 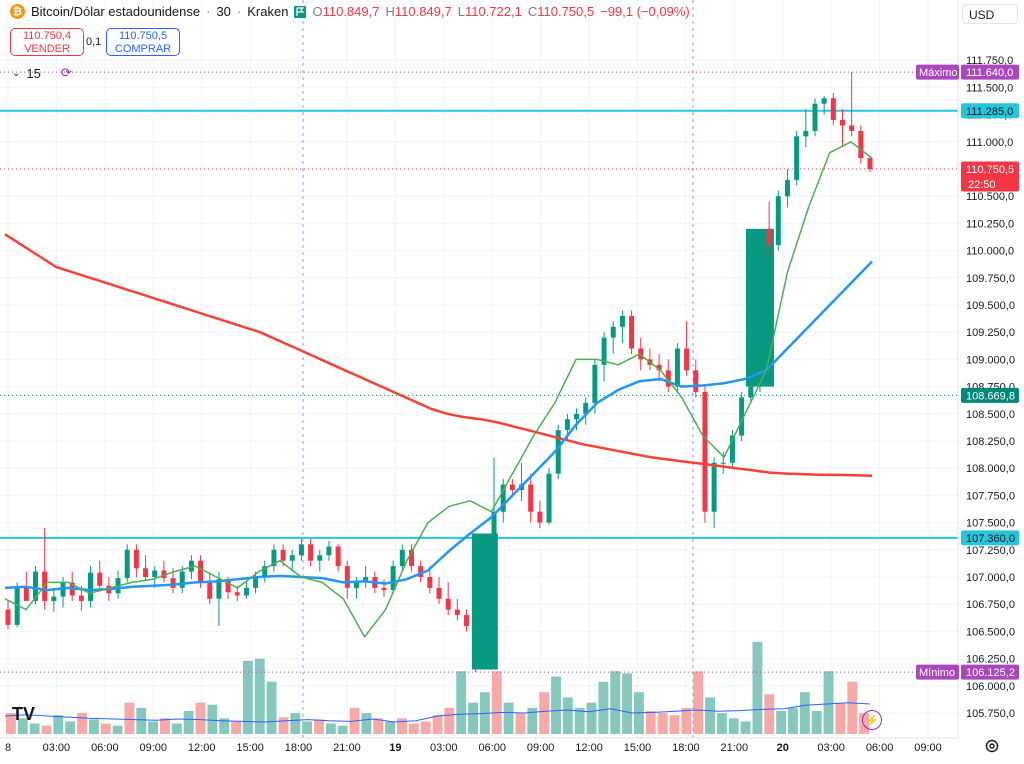 I want to click on buy-button: 110.750,5 COMPRAR, so click(x=143, y=42).